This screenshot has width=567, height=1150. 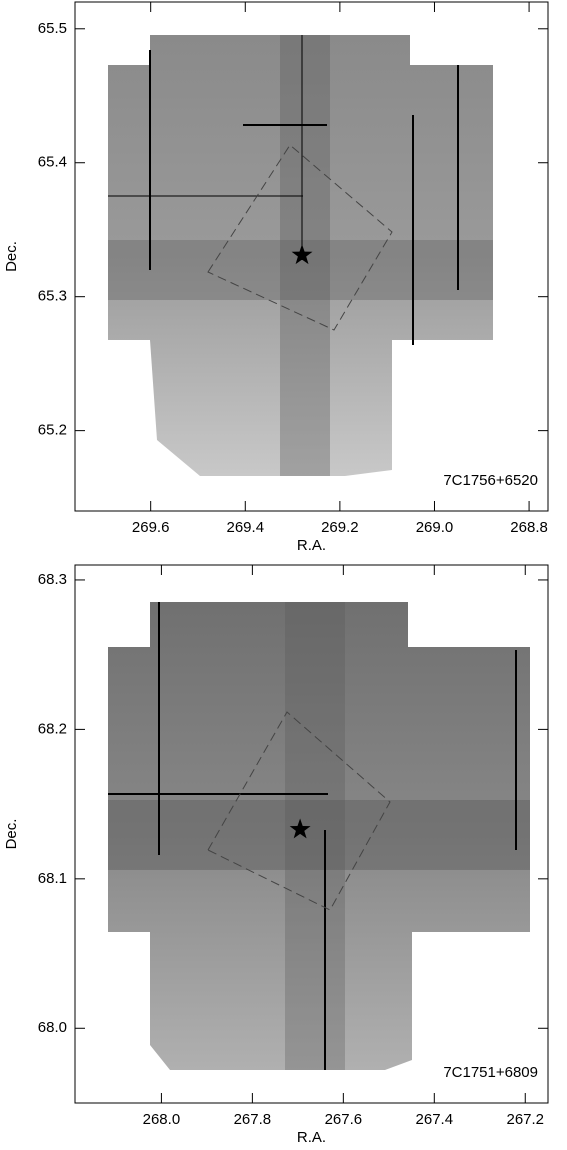 What do you see at coordinates (525, 1119) in the screenshot?
I see `x-tick-label: 267.2` at bounding box center [525, 1119].